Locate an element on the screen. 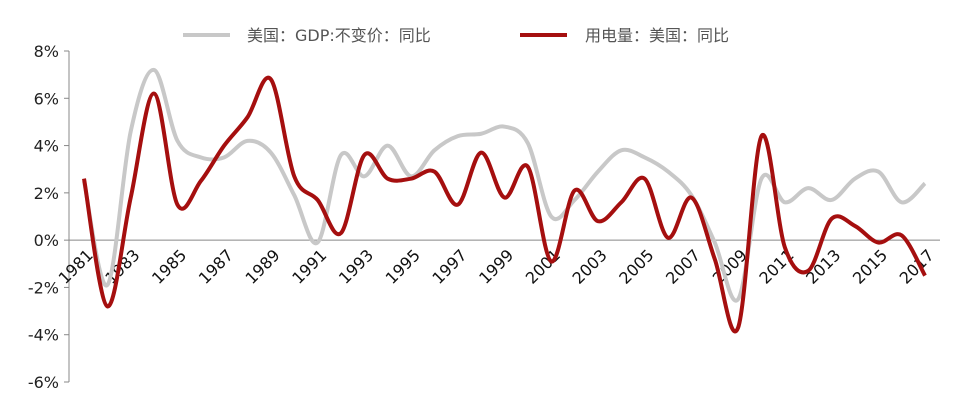 Image resolution: width=973 pixels, height=408 pixels. x-tick-label: 1997 is located at coordinates (449, 267).